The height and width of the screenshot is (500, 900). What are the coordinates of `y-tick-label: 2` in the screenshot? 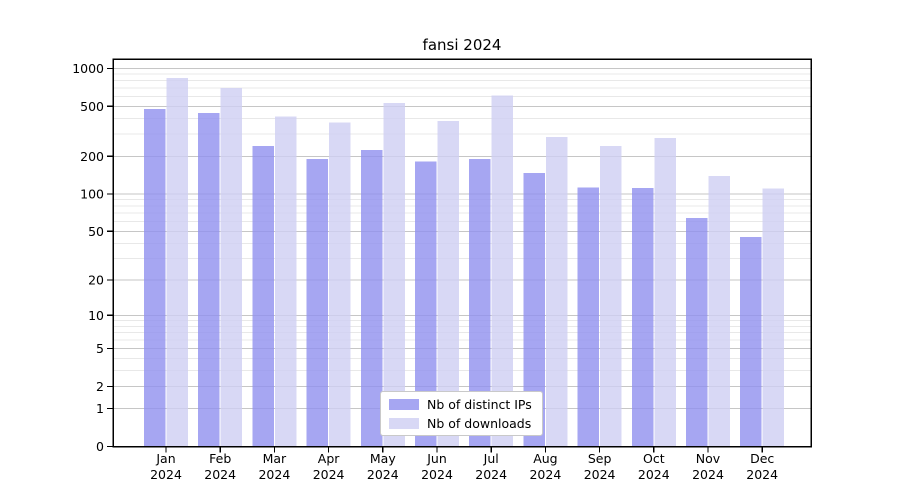 It's located at (100, 386).